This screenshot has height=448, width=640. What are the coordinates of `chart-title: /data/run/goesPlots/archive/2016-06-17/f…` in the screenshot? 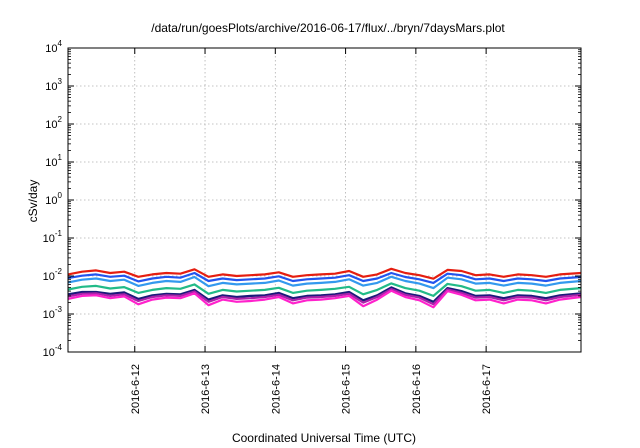 It's located at (328, 28).